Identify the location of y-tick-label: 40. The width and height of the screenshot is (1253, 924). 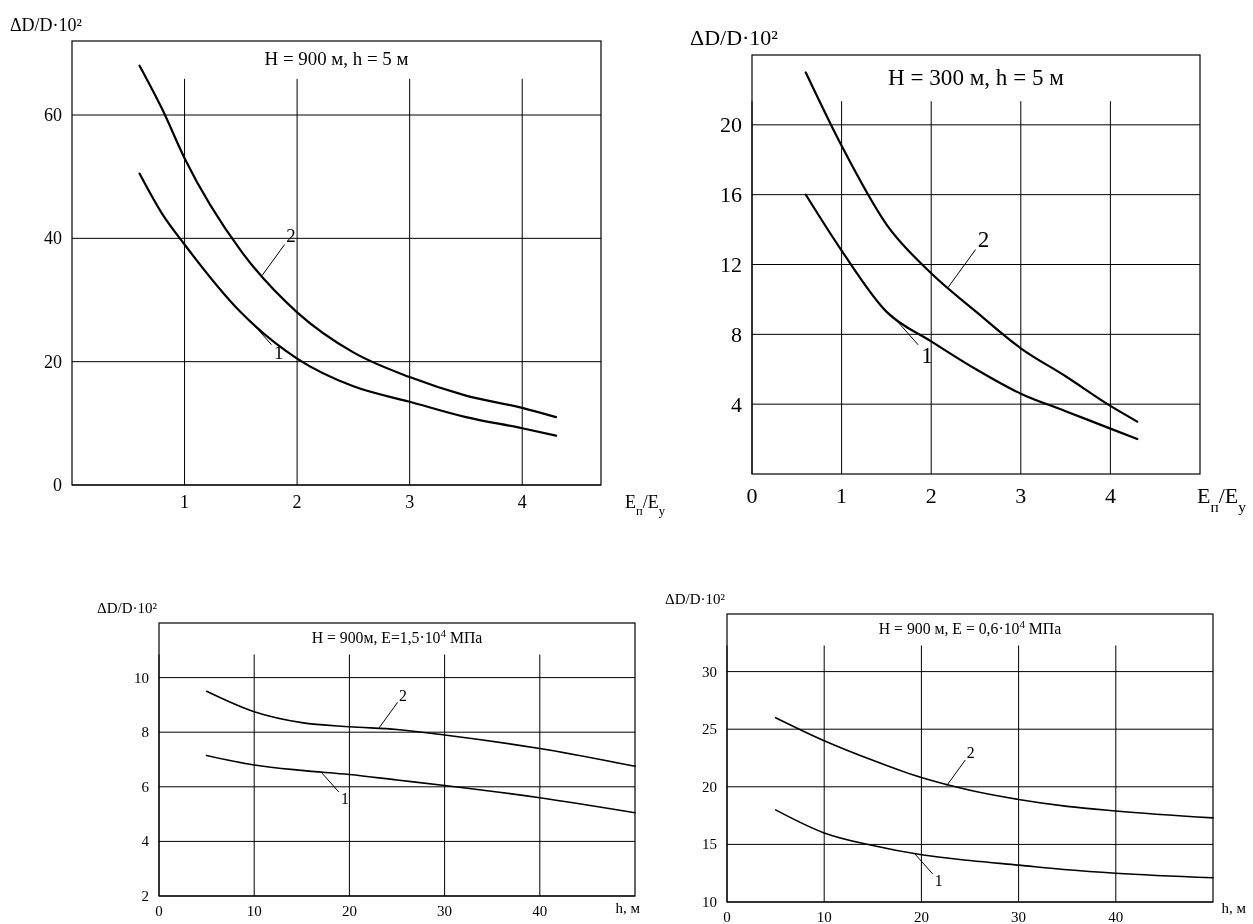
(53, 238).